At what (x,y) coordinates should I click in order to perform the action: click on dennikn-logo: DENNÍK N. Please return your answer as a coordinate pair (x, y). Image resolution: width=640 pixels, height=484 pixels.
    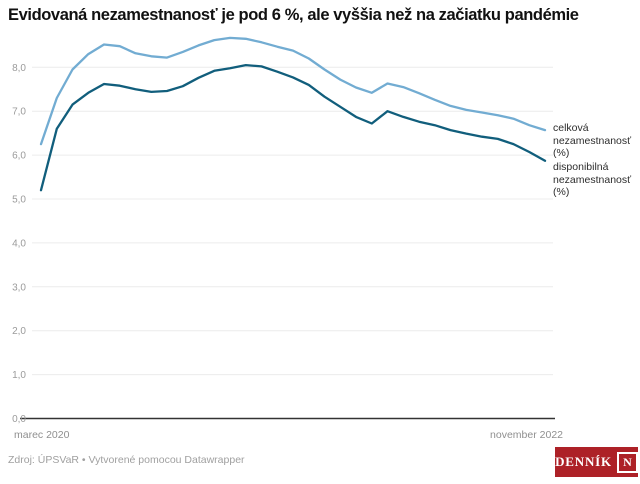
    Looking at the image, I should click on (596, 462).